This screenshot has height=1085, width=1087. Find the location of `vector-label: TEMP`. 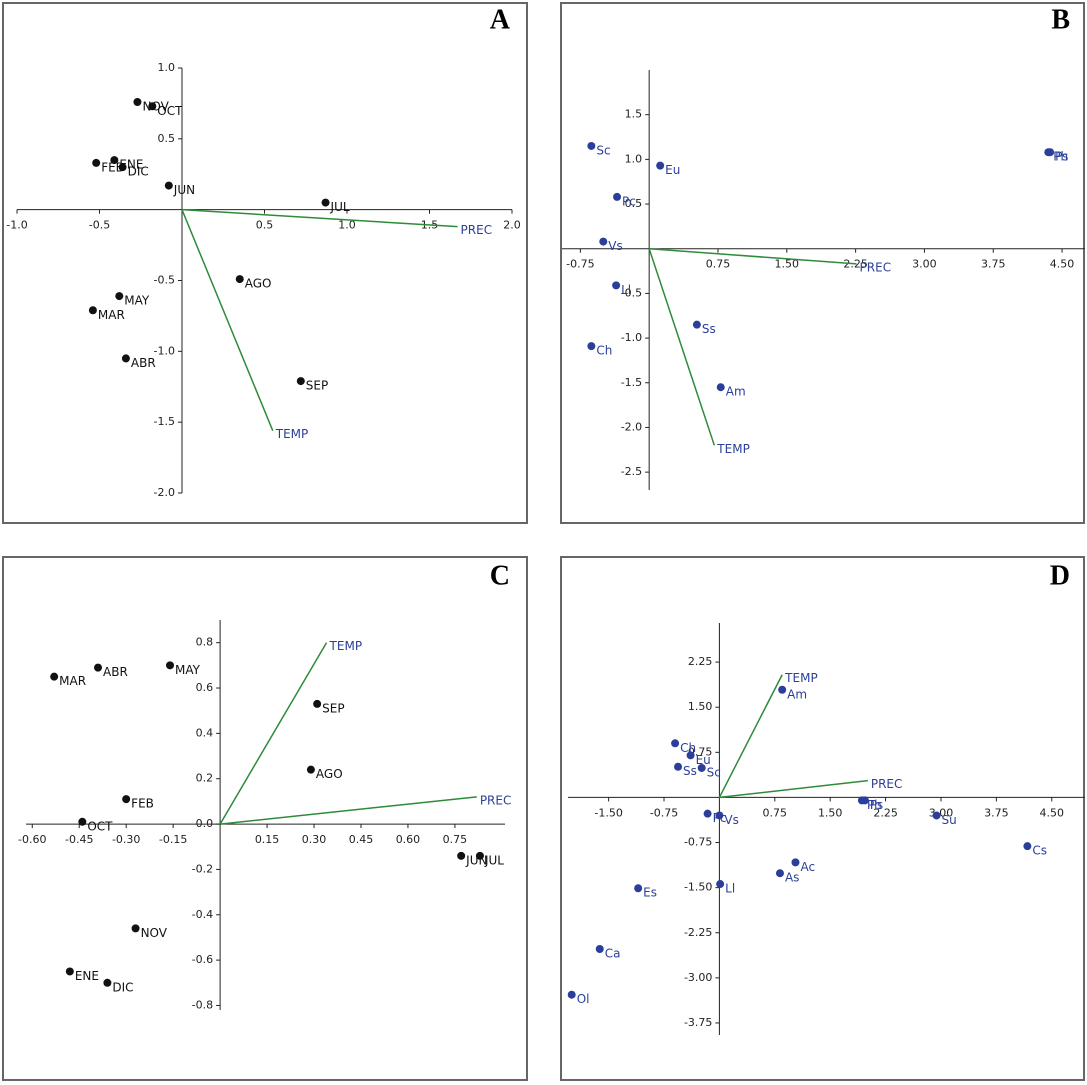

vector-label: TEMP is located at coordinates (346, 646).